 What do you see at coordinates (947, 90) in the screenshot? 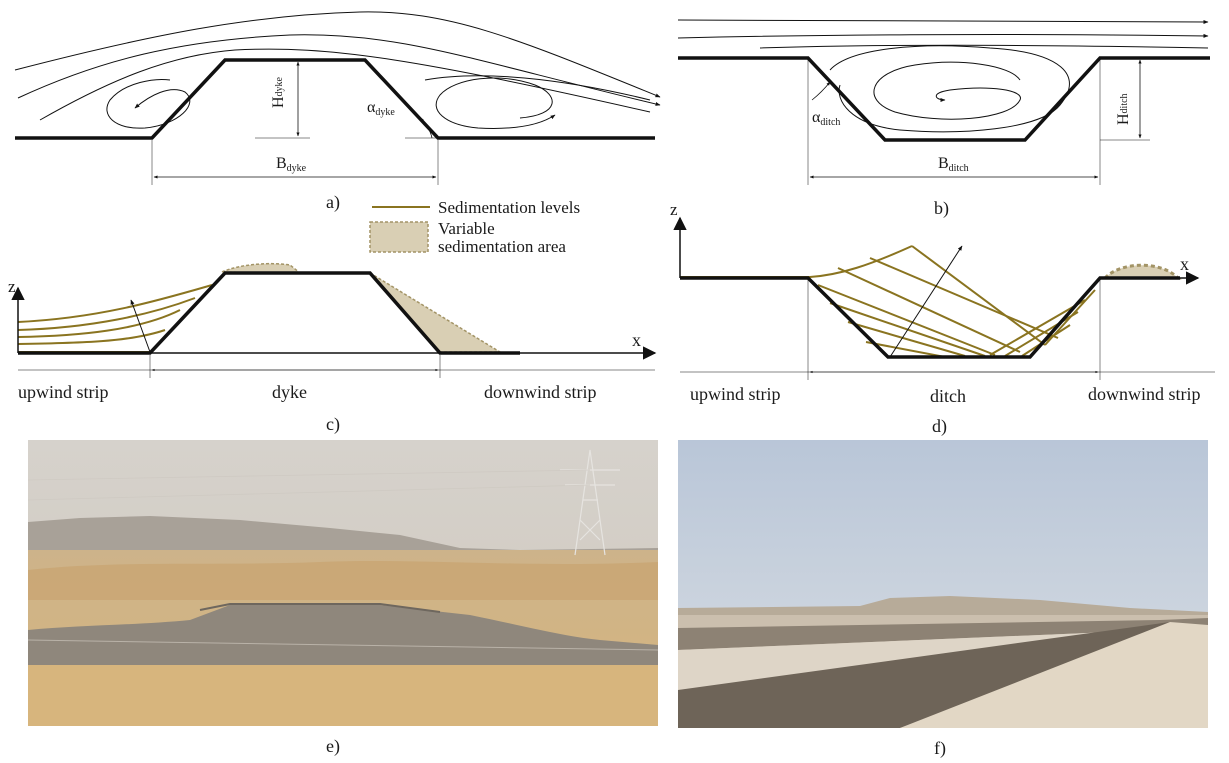
I see `ditch-vortex-inner` at bounding box center [947, 90].